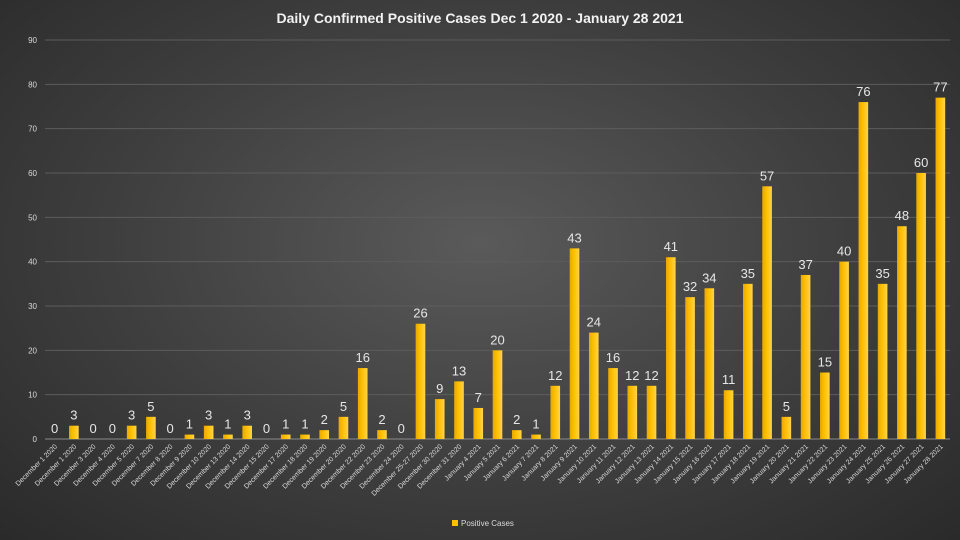  Describe the element at coordinates (478, 397) in the screenshot. I see `data-label: 7` at that location.